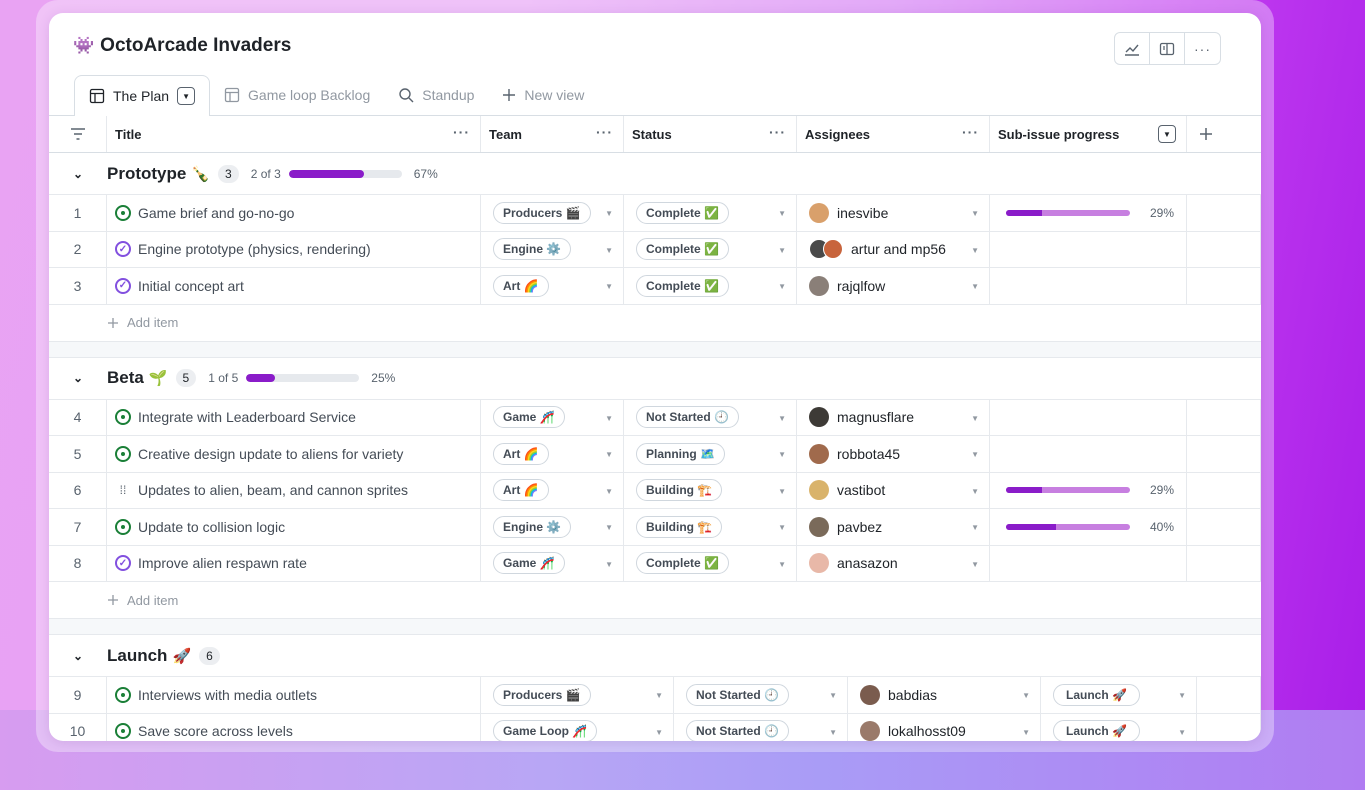  Describe the element at coordinates (944, 695) in the screenshot. I see `assignee-cell: babdias ▼` at that location.